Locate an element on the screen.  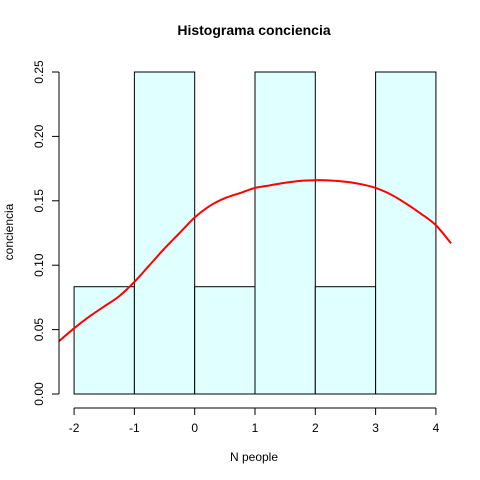
x-tick-label: -2 is located at coordinates (74, 428).